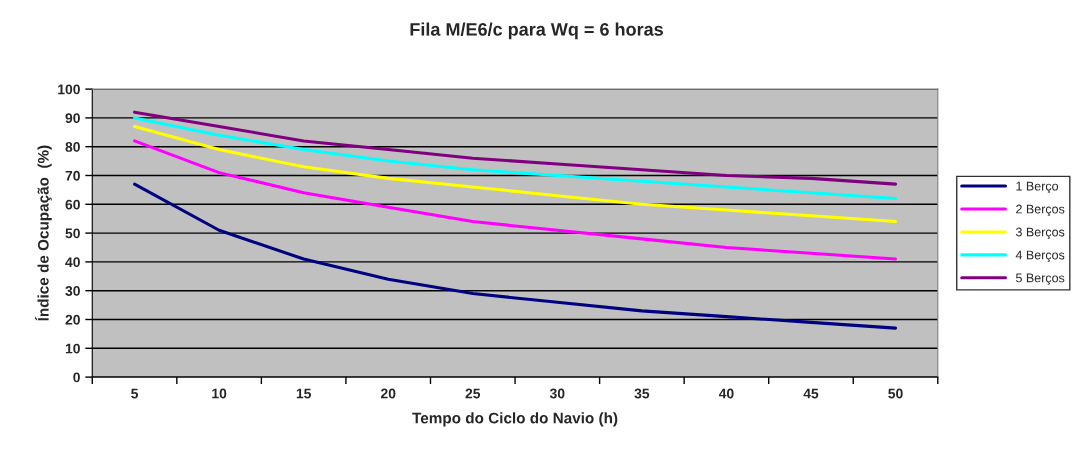 The height and width of the screenshot is (450, 1073). What do you see at coordinates (72, 147) in the screenshot?
I see `y-tick-label: 80` at bounding box center [72, 147].